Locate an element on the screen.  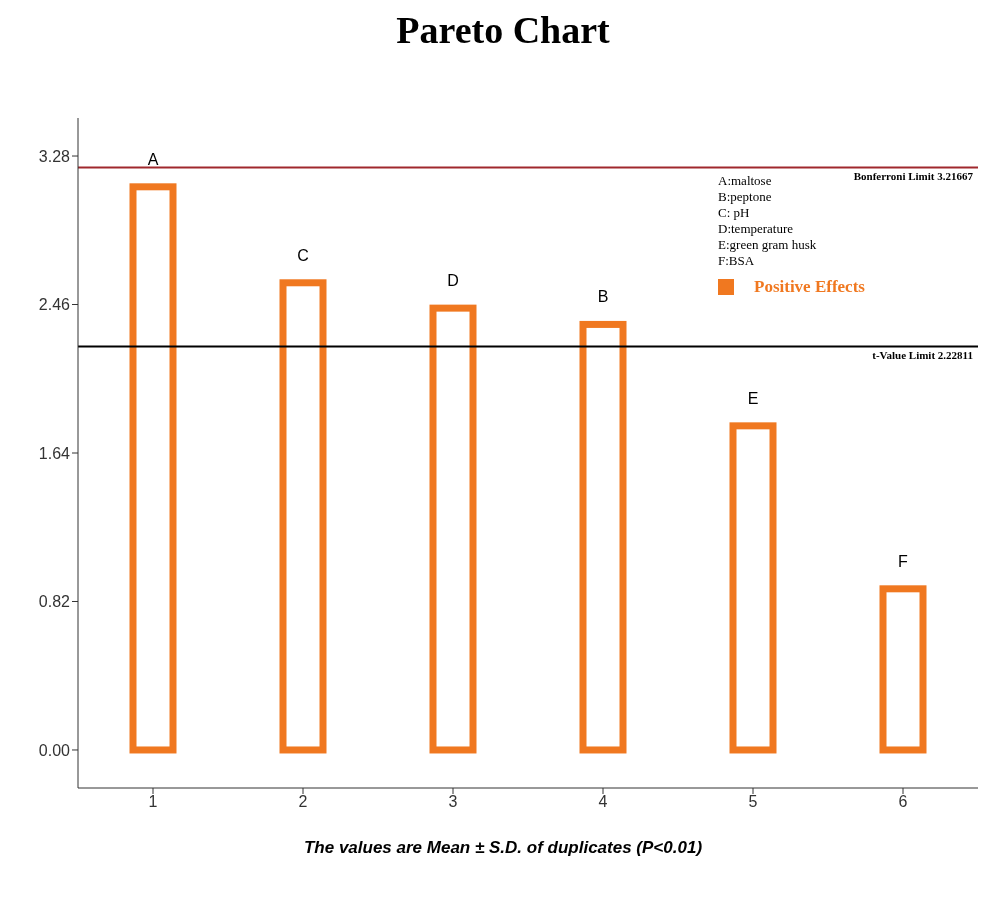
y-tick-label: 0.82 is located at coordinates (54, 602).